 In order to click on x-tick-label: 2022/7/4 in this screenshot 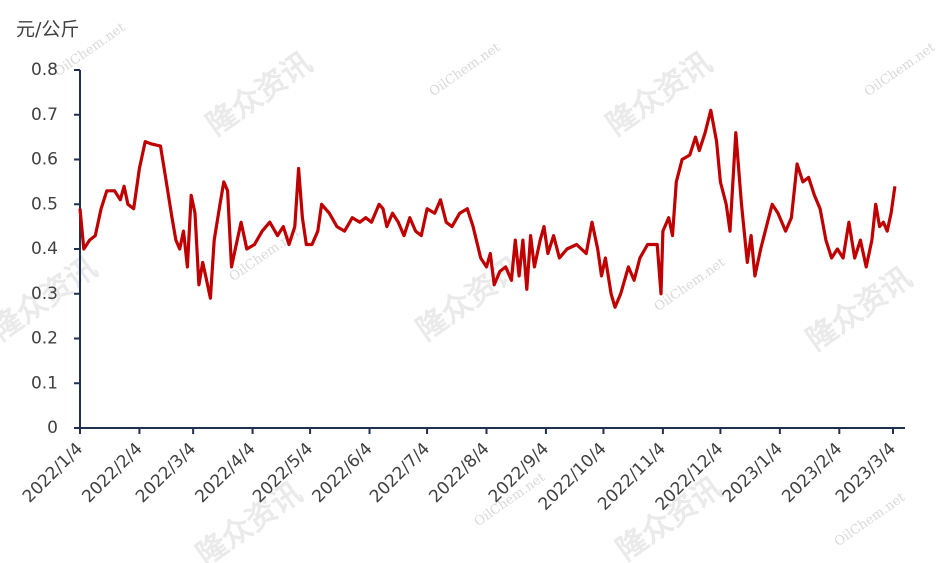, I will do `click(400, 473)`.